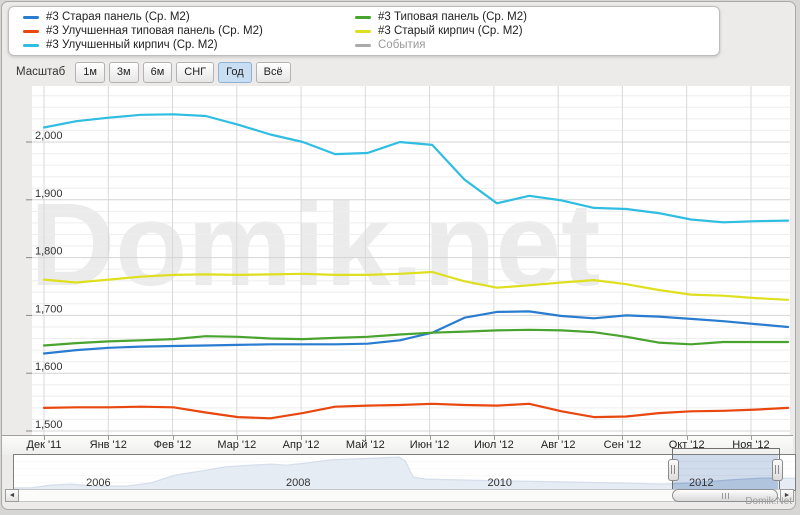 The image size is (800, 515). Describe the element at coordinates (537, 45) in the screenshot. I see `legend-item-events: События` at that location.